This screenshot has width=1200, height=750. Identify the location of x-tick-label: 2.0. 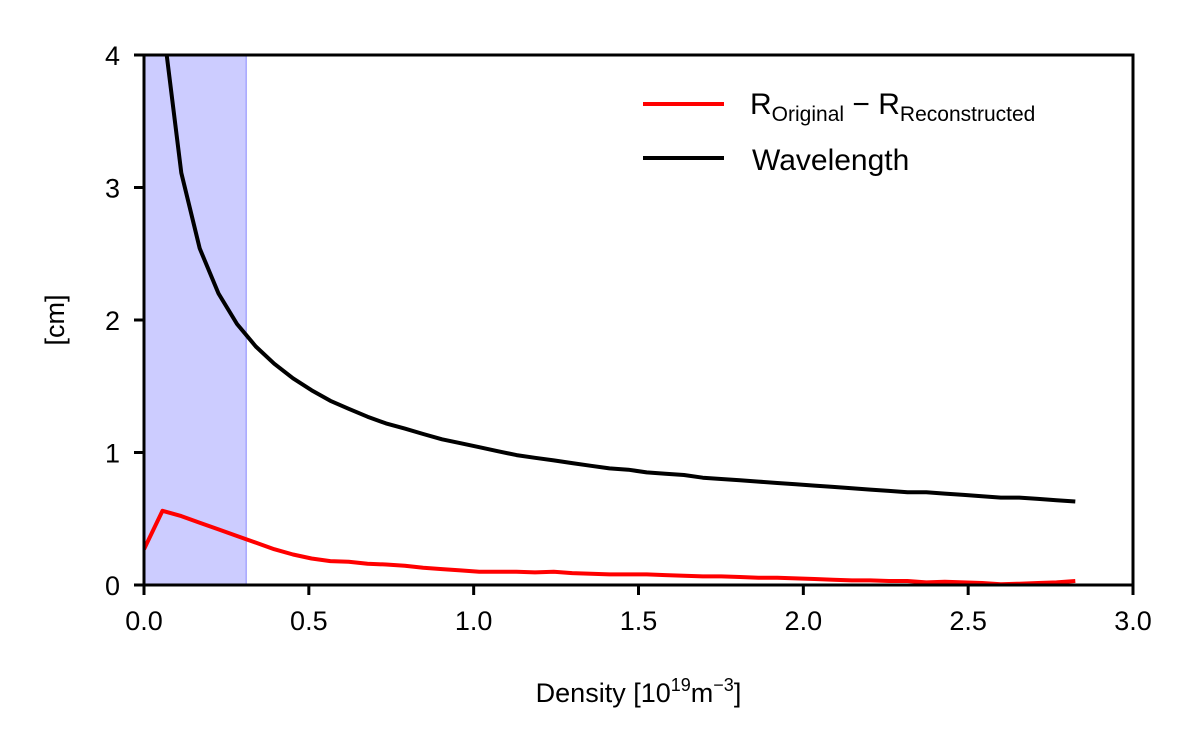
(804, 621).